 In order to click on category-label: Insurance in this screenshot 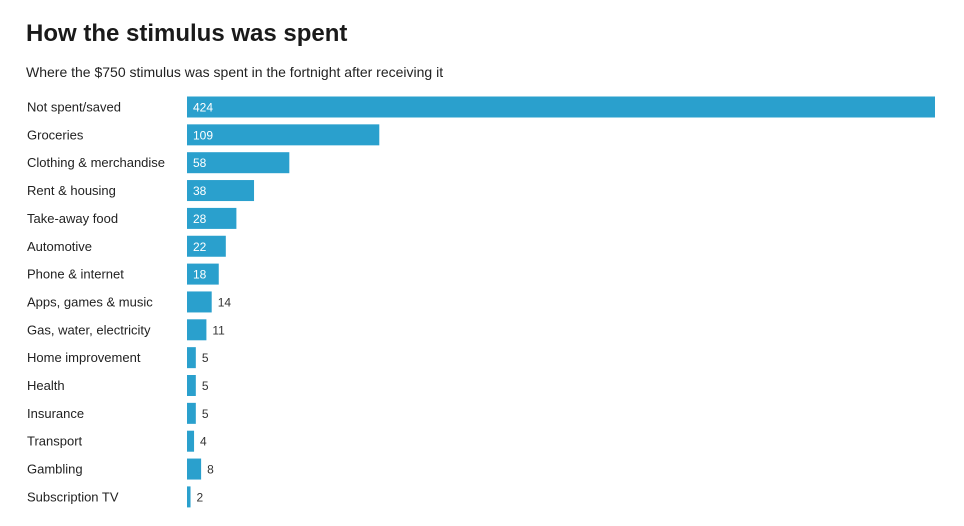, I will do `click(55, 413)`.